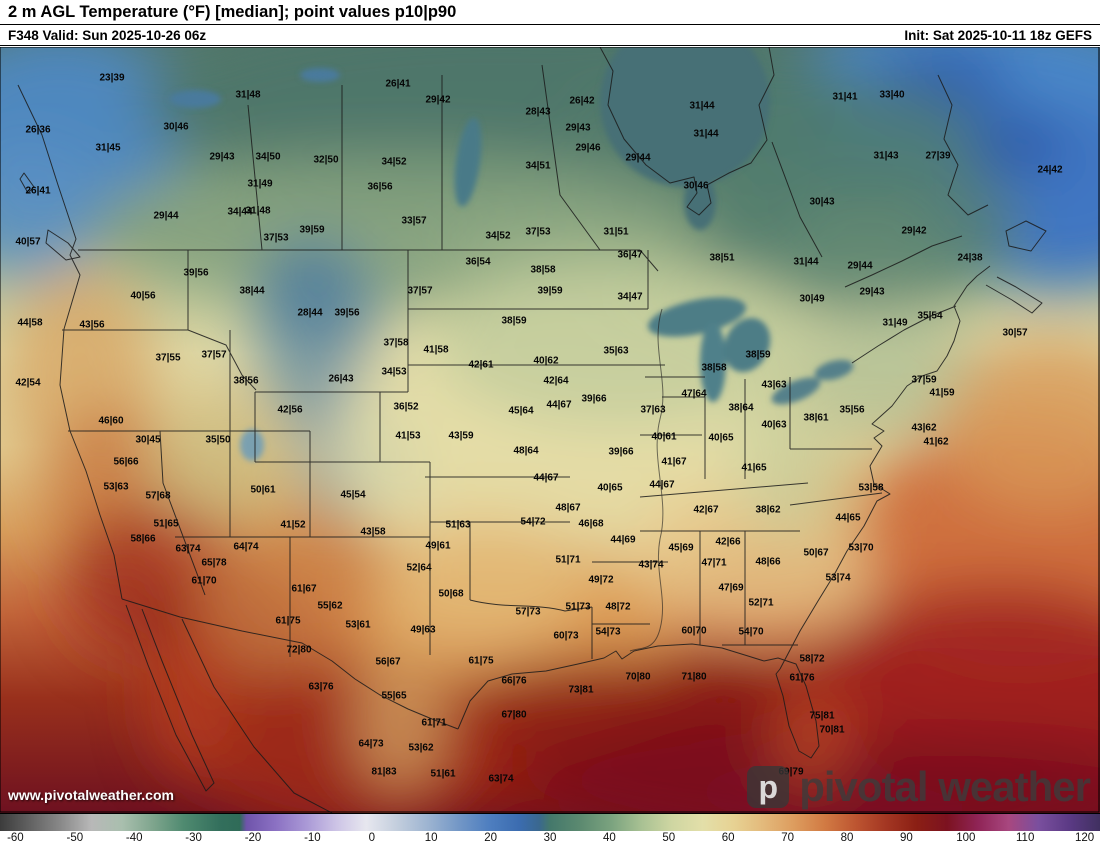 The width and height of the screenshot is (1100, 850). Describe the element at coordinates (669, 838) in the screenshot. I see `colorbar-tick-label: 50` at that location.